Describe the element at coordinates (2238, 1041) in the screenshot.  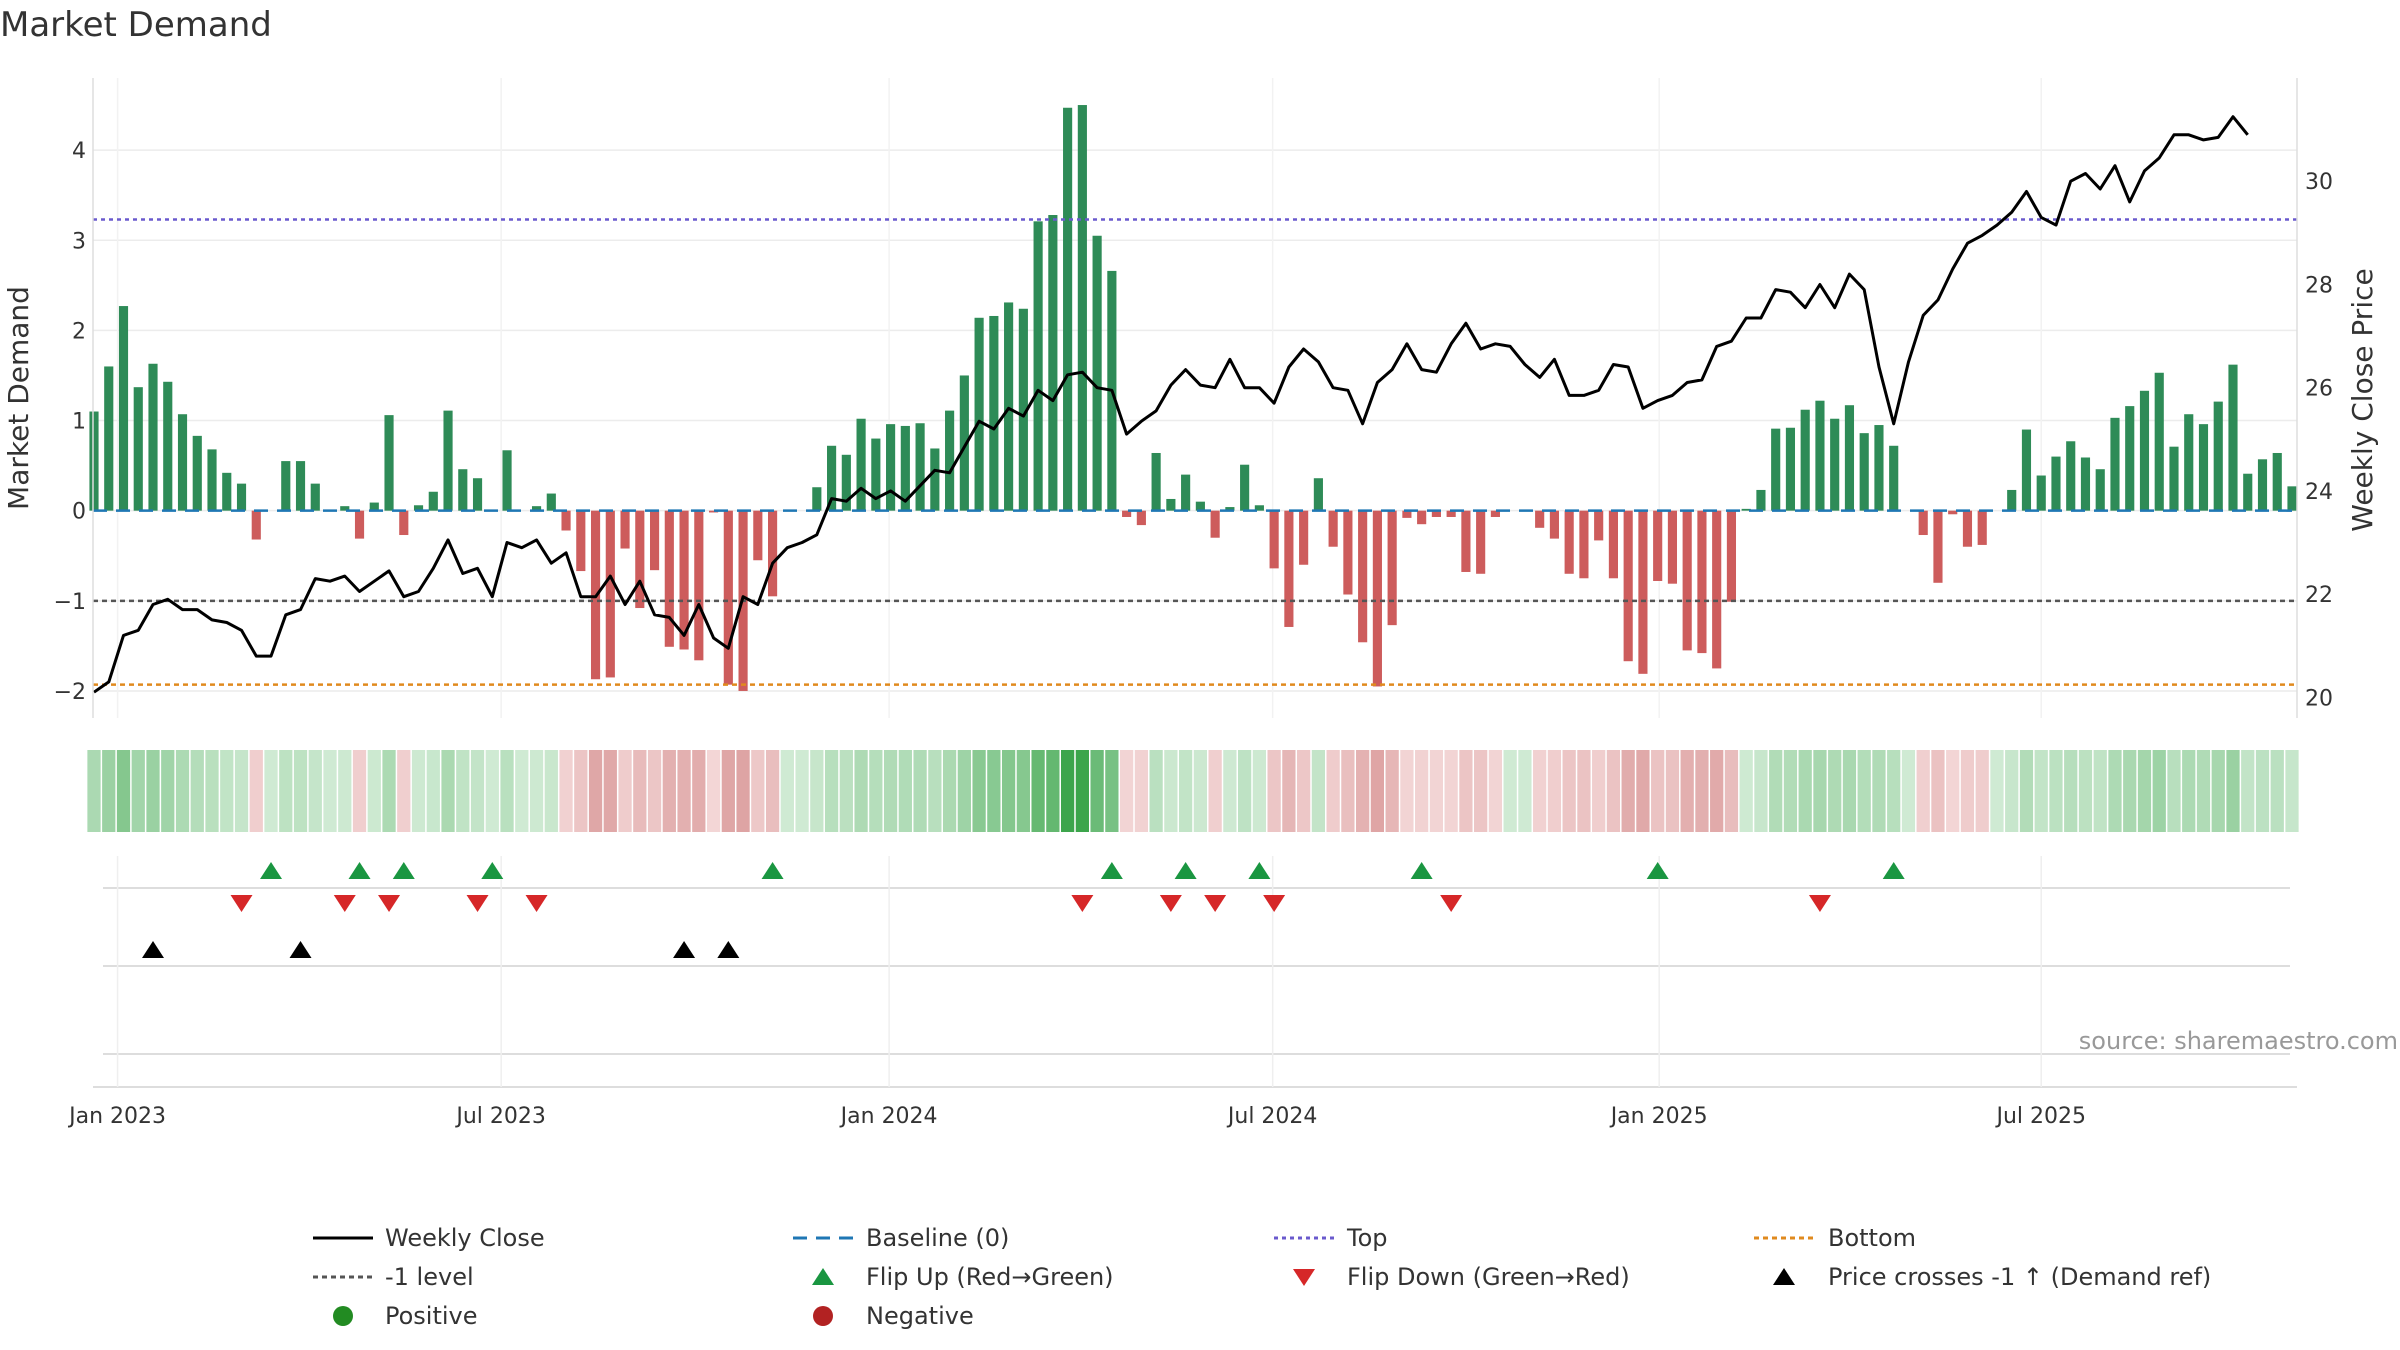
I see `source-label: source: sharemaestro.com` at that location.